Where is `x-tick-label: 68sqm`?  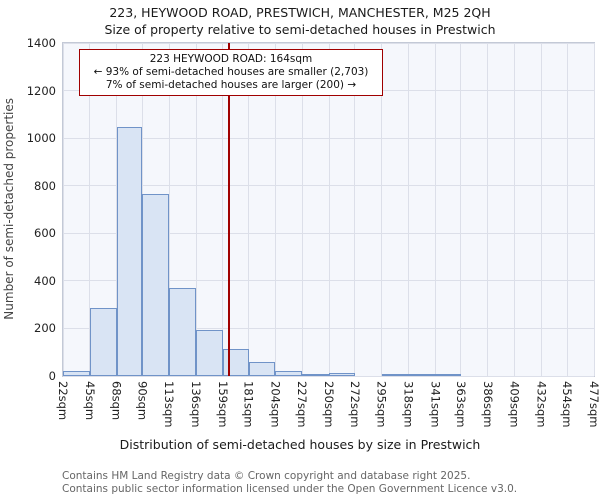
x-tick-label: 68sqm is located at coordinates (116, 401).